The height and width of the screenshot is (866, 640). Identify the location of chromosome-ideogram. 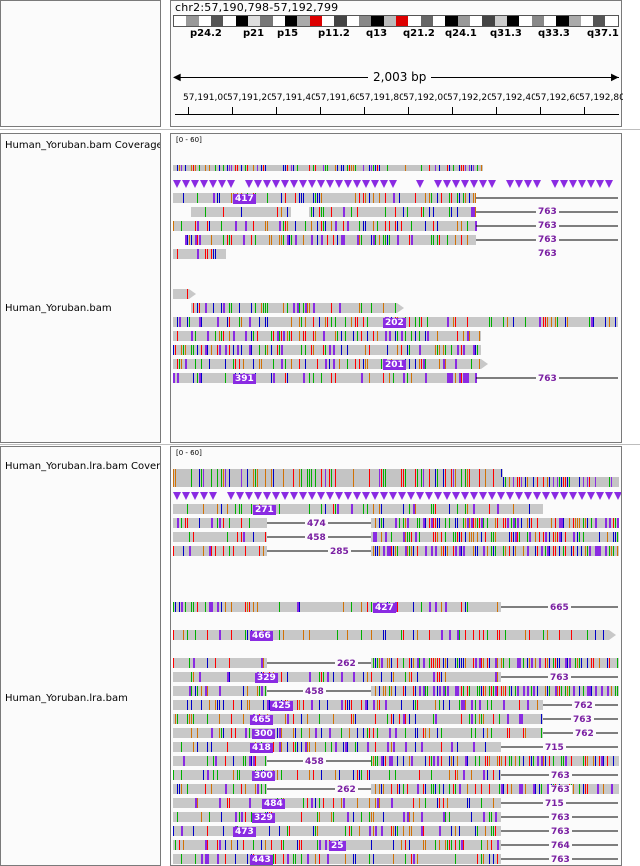
(396, 21).